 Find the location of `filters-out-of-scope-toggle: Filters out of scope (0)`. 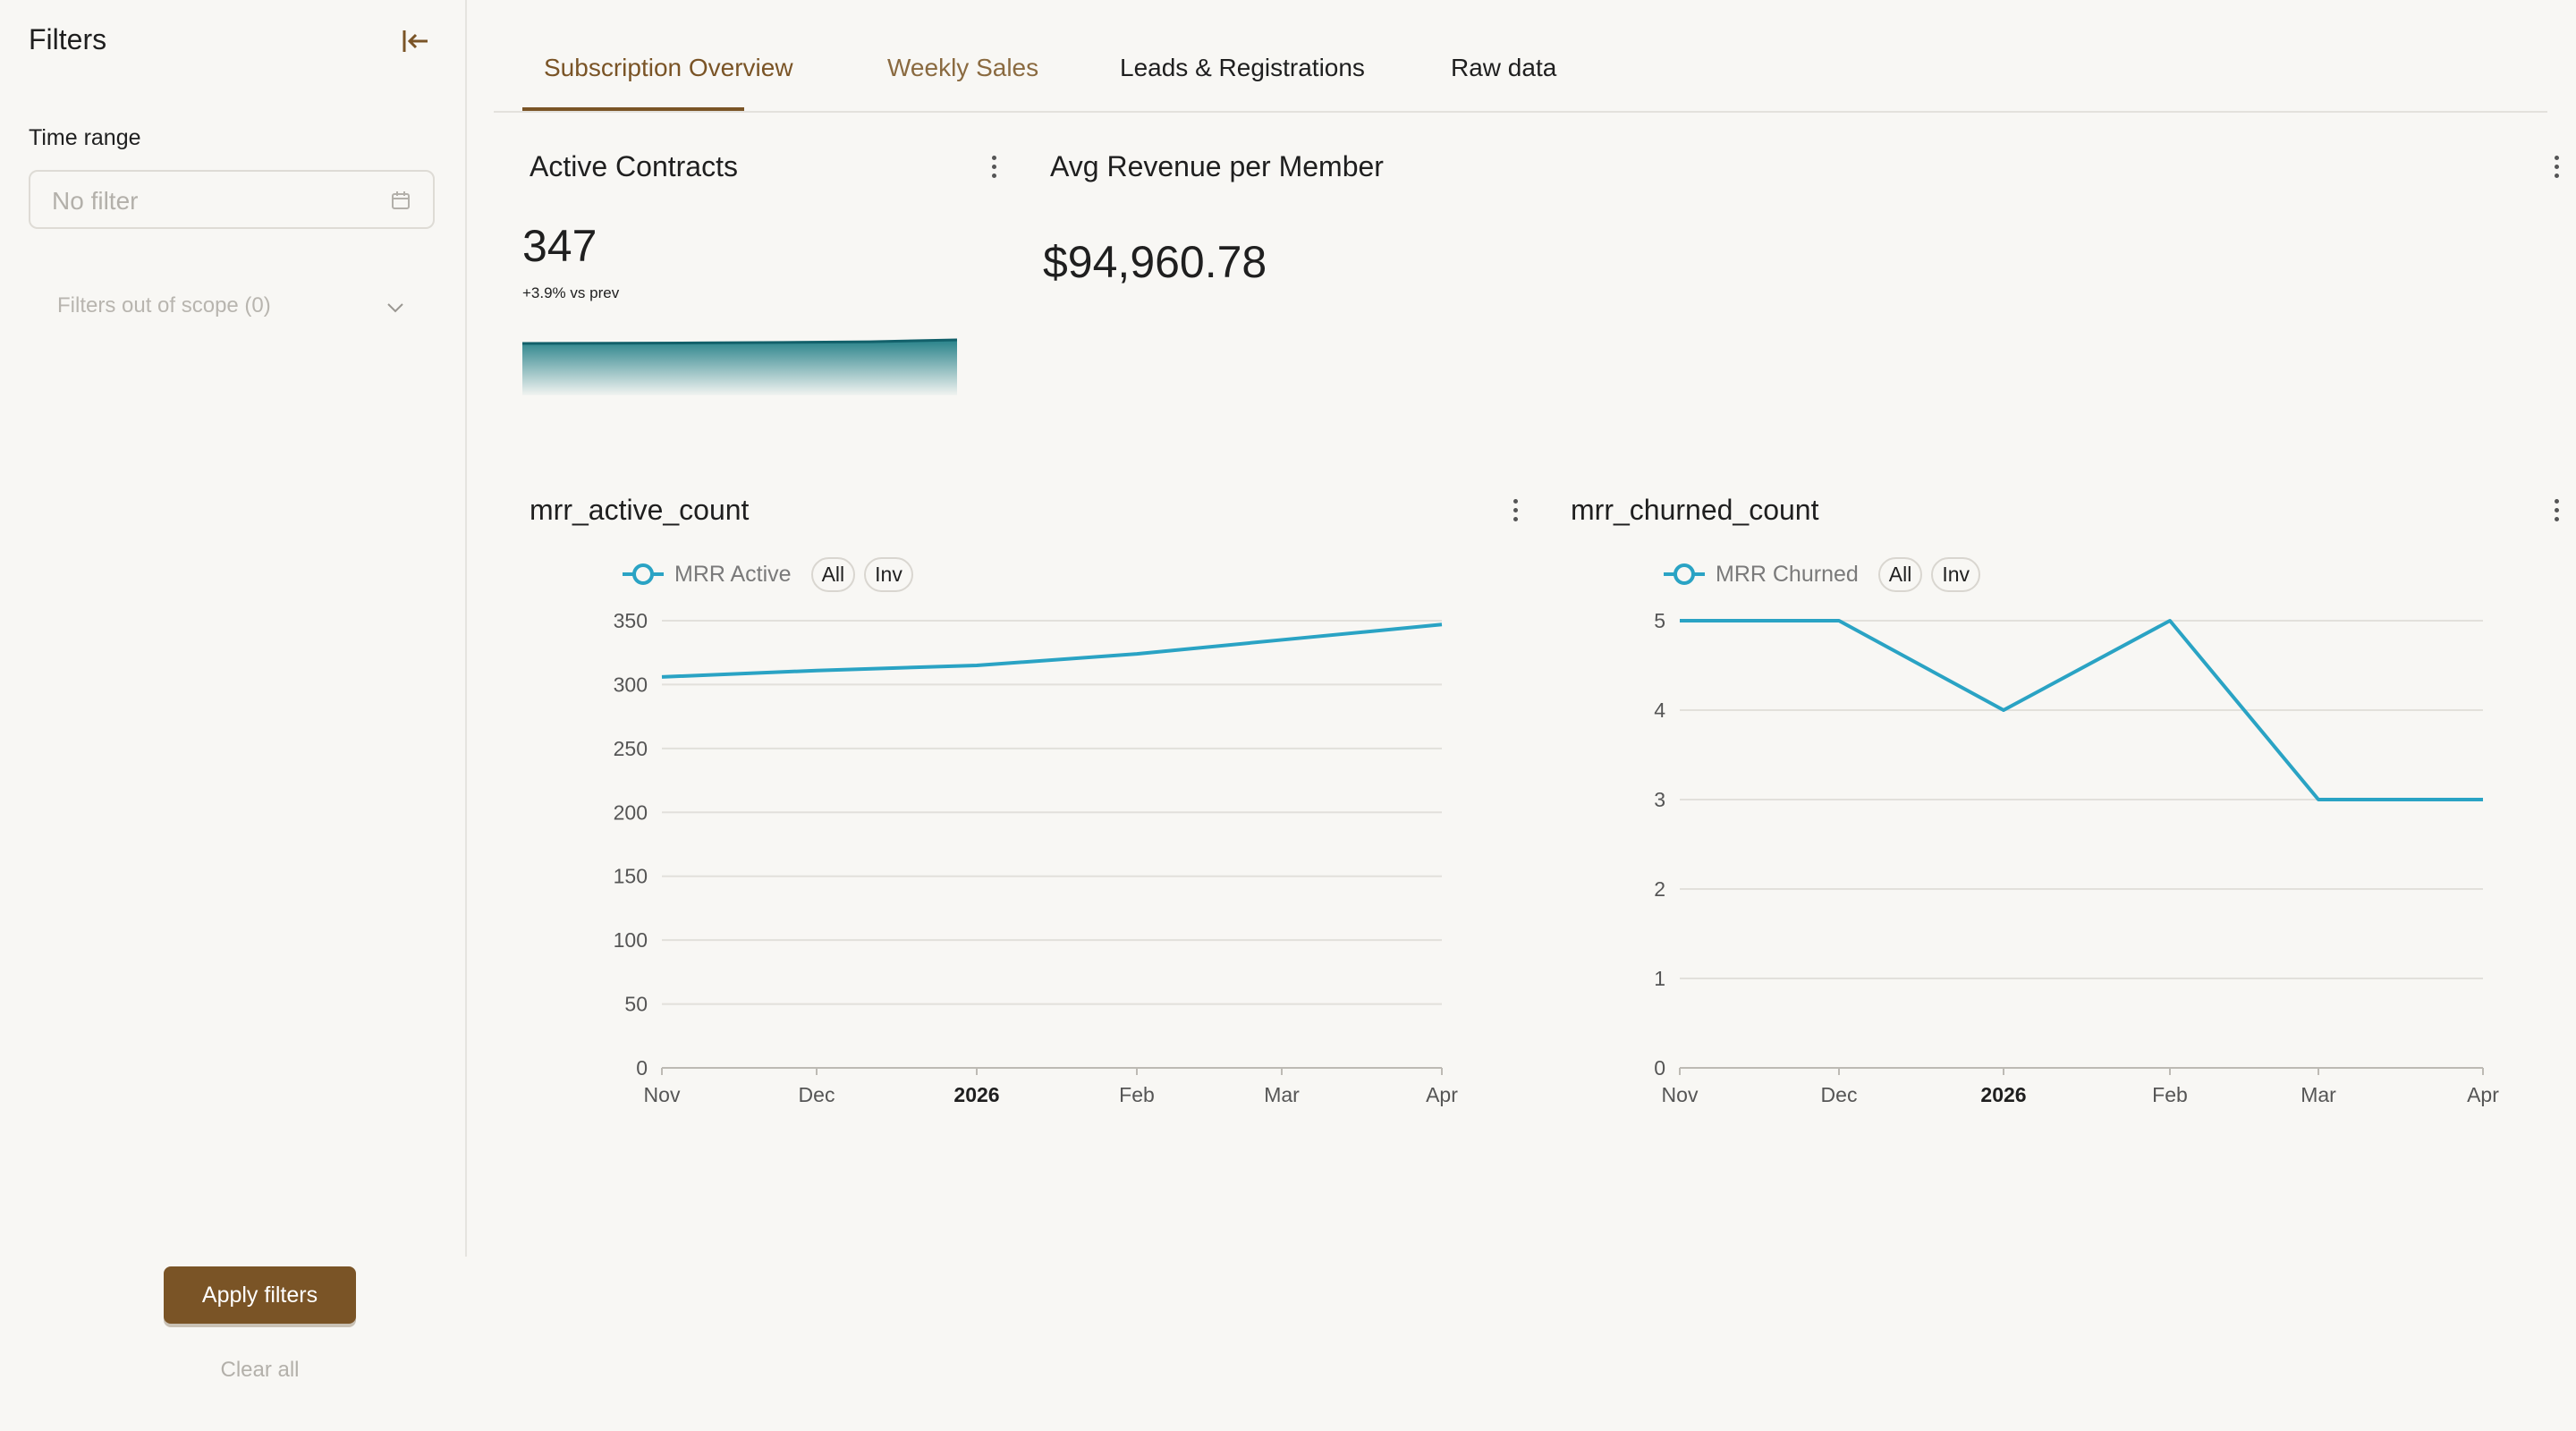

filters-out-of-scope-toggle: Filters out of scope (0) is located at coordinates (231, 310).